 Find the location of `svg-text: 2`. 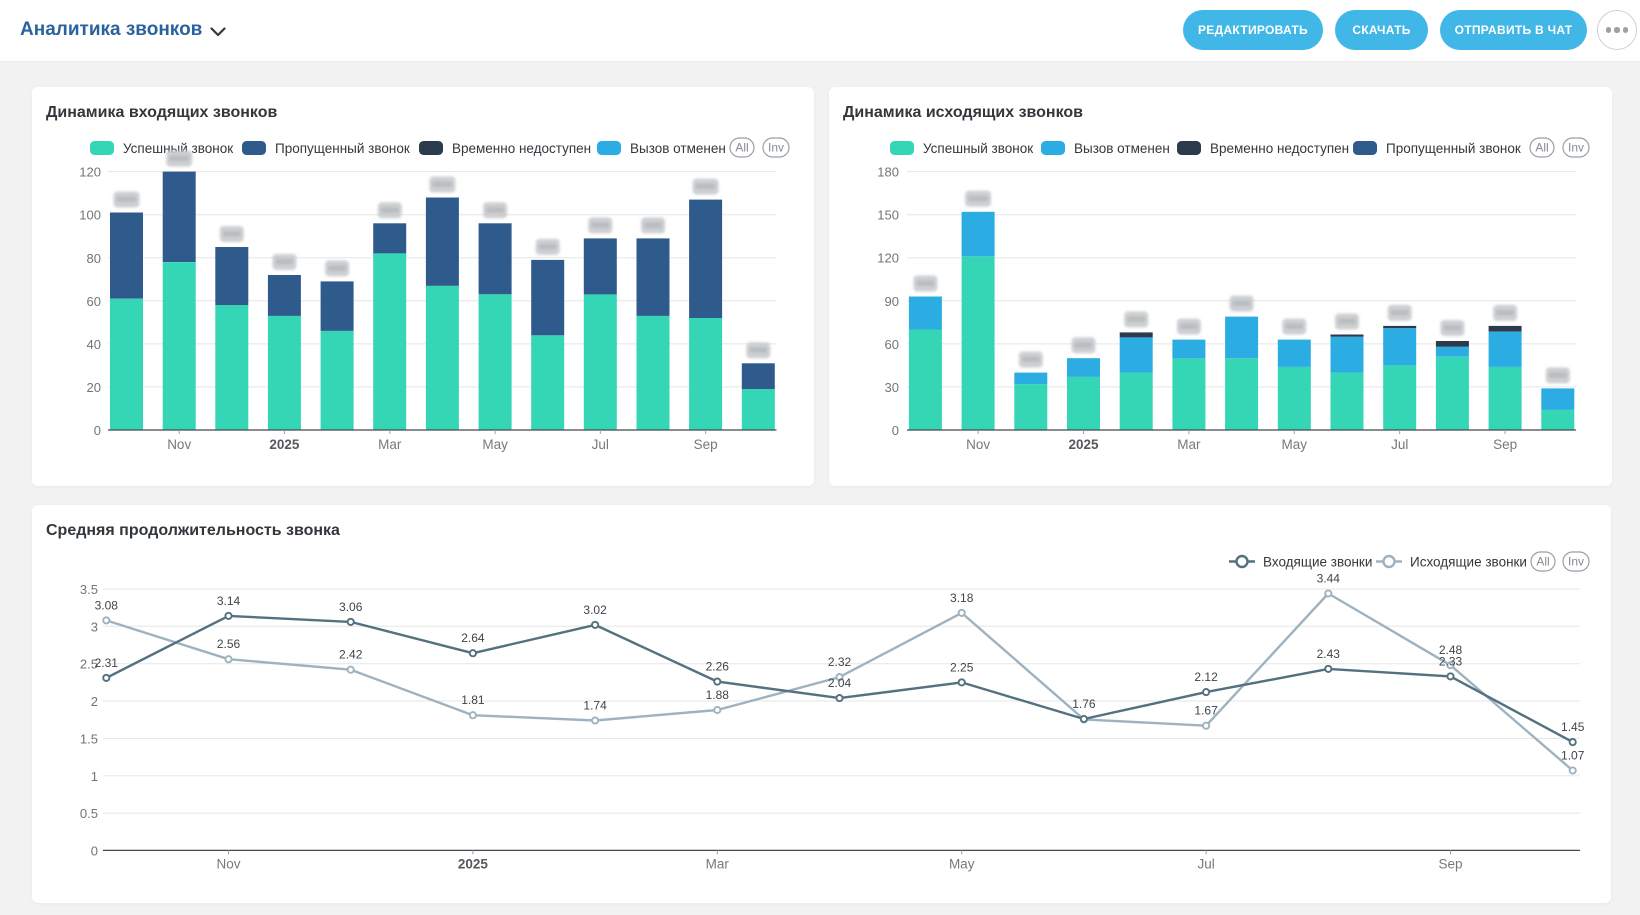

svg-text: 2 is located at coordinates (94, 701).